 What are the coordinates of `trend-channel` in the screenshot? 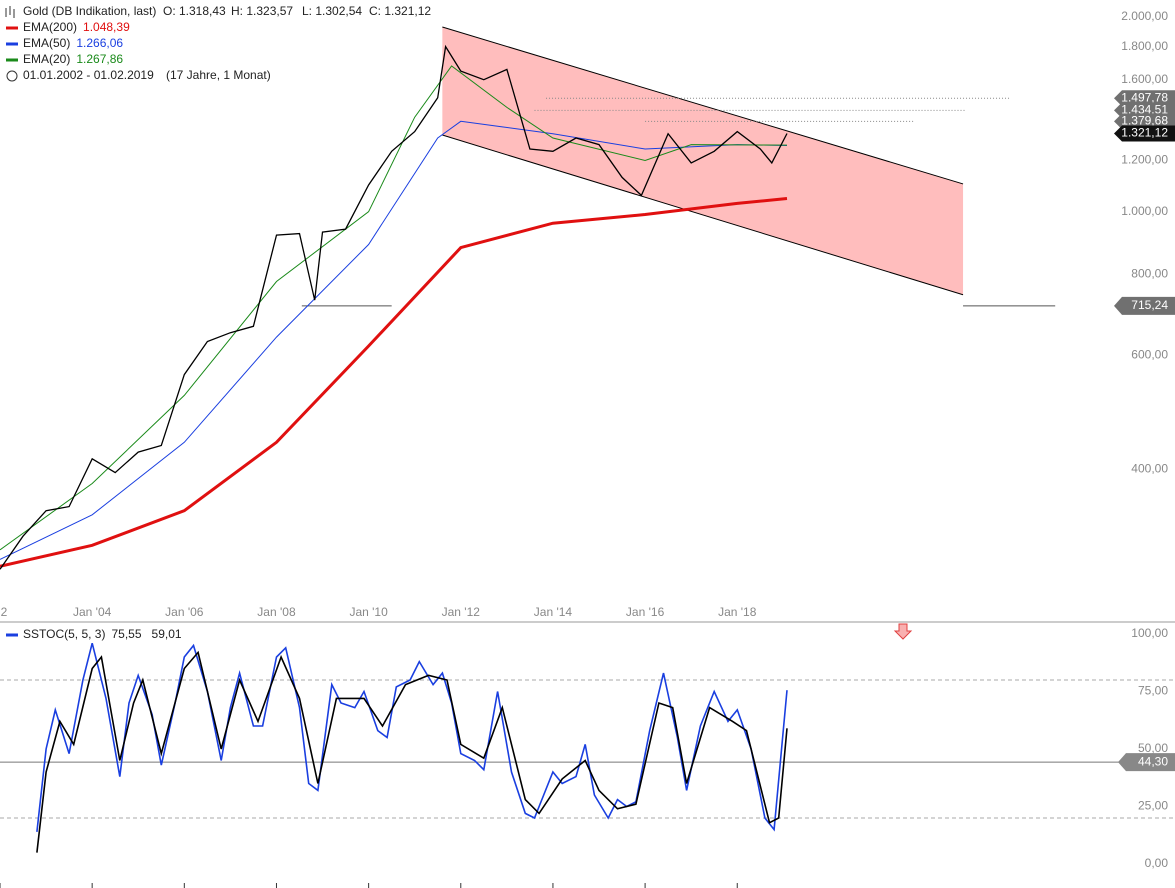 It's located at (703, 161).